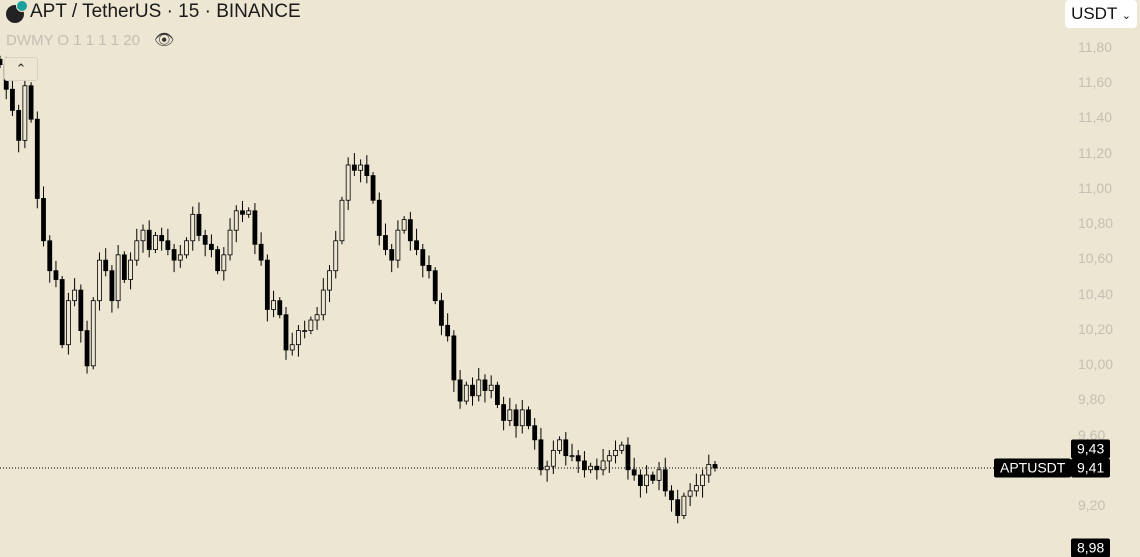 The height and width of the screenshot is (557, 1140). I want to click on last-price-label: 9,41, so click(1091, 468).